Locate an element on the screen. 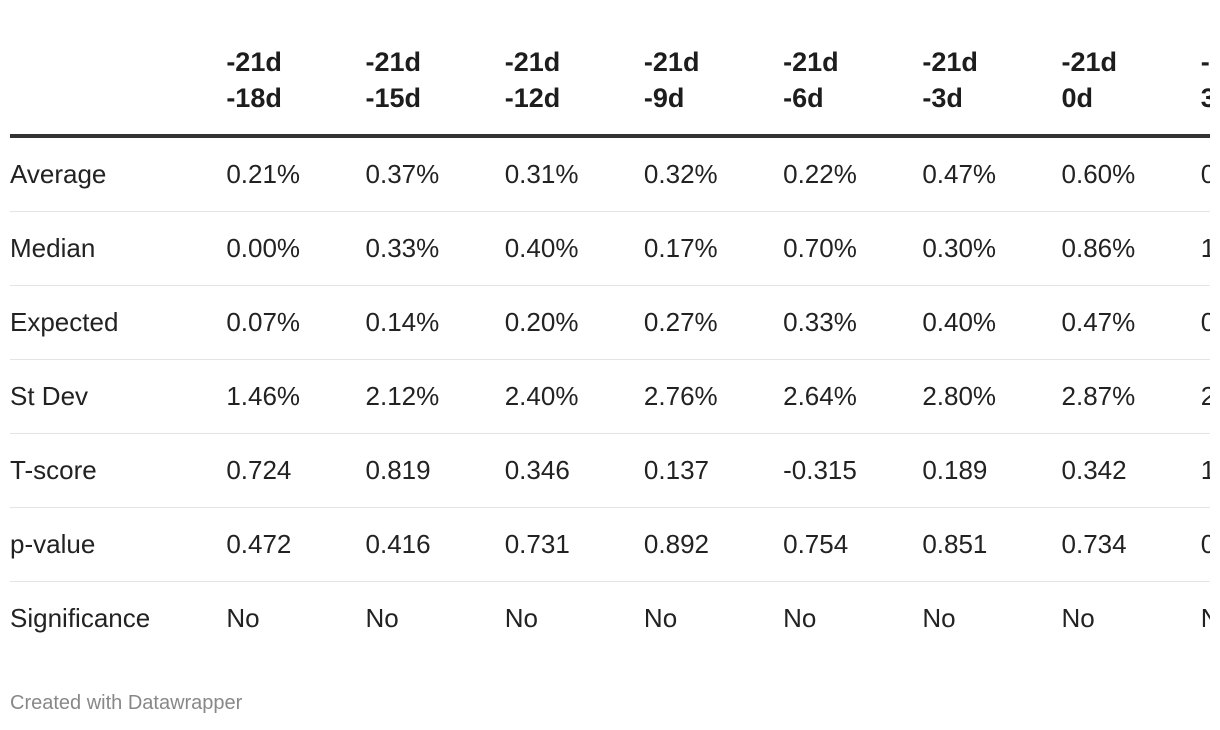 The width and height of the screenshot is (1220, 730). column-header: -21d -6d is located at coordinates (853, 69).